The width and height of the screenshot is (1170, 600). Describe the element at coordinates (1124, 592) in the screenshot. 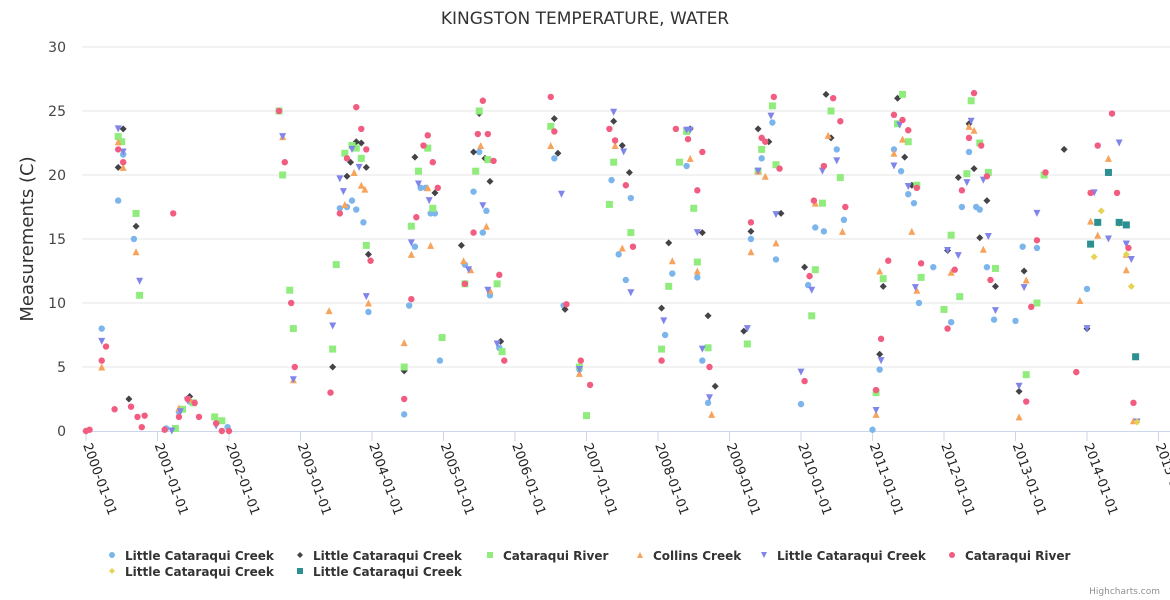

I see `highcharts-credit: Highcharts.com` at that location.